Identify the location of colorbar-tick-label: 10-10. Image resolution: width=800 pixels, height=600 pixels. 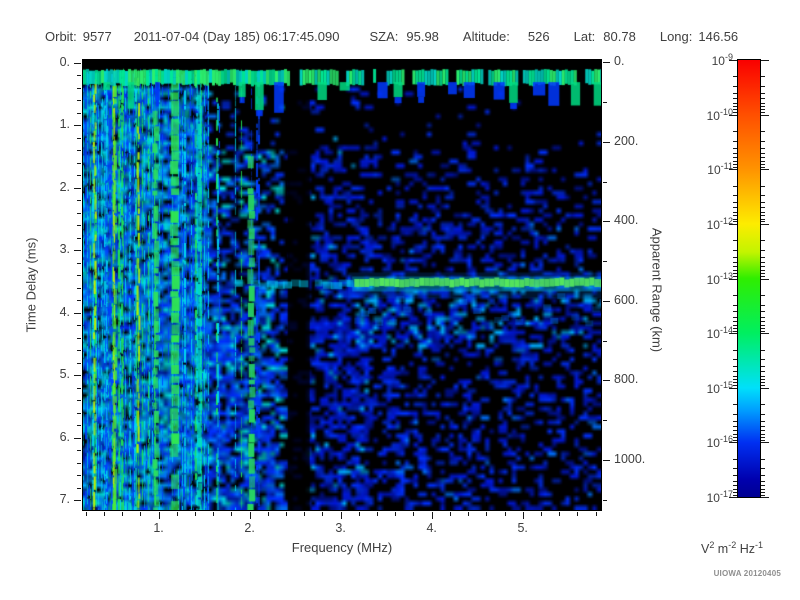
(719, 114).